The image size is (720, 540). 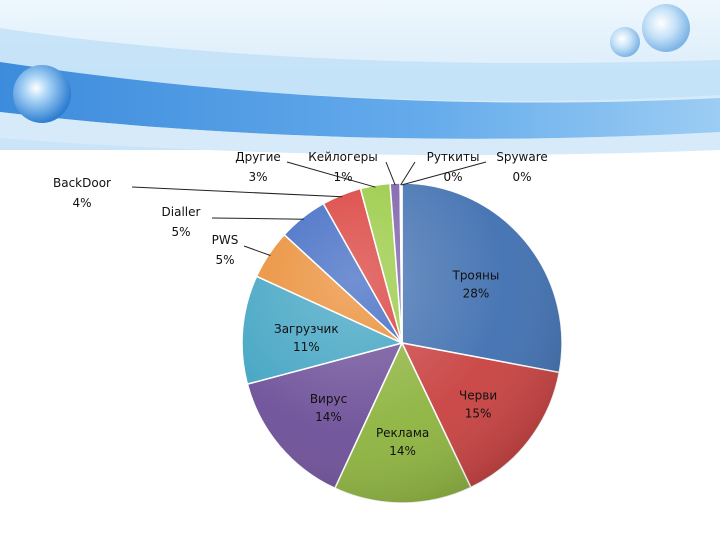 I want to click on slice-label-реклама: Реклама, so click(x=402, y=433).